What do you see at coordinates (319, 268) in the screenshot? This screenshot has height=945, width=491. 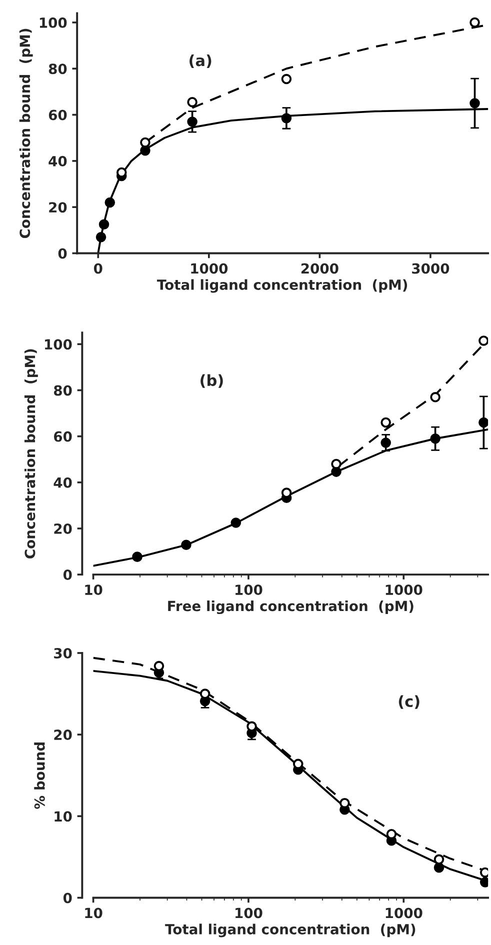 I see `x-tick-label: 2000` at bounding box center [319, 268].